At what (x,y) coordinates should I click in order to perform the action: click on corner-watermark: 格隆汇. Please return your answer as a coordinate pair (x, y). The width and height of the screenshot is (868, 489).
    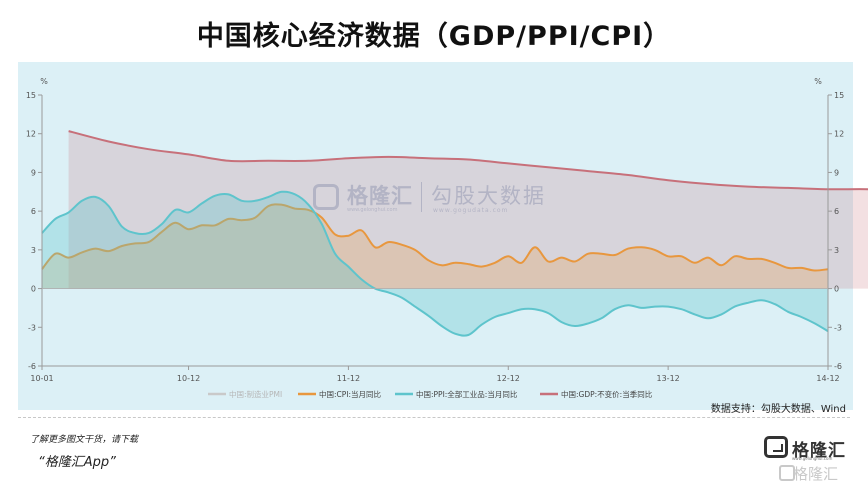
    Looking at the image, I should click on (816, 474).